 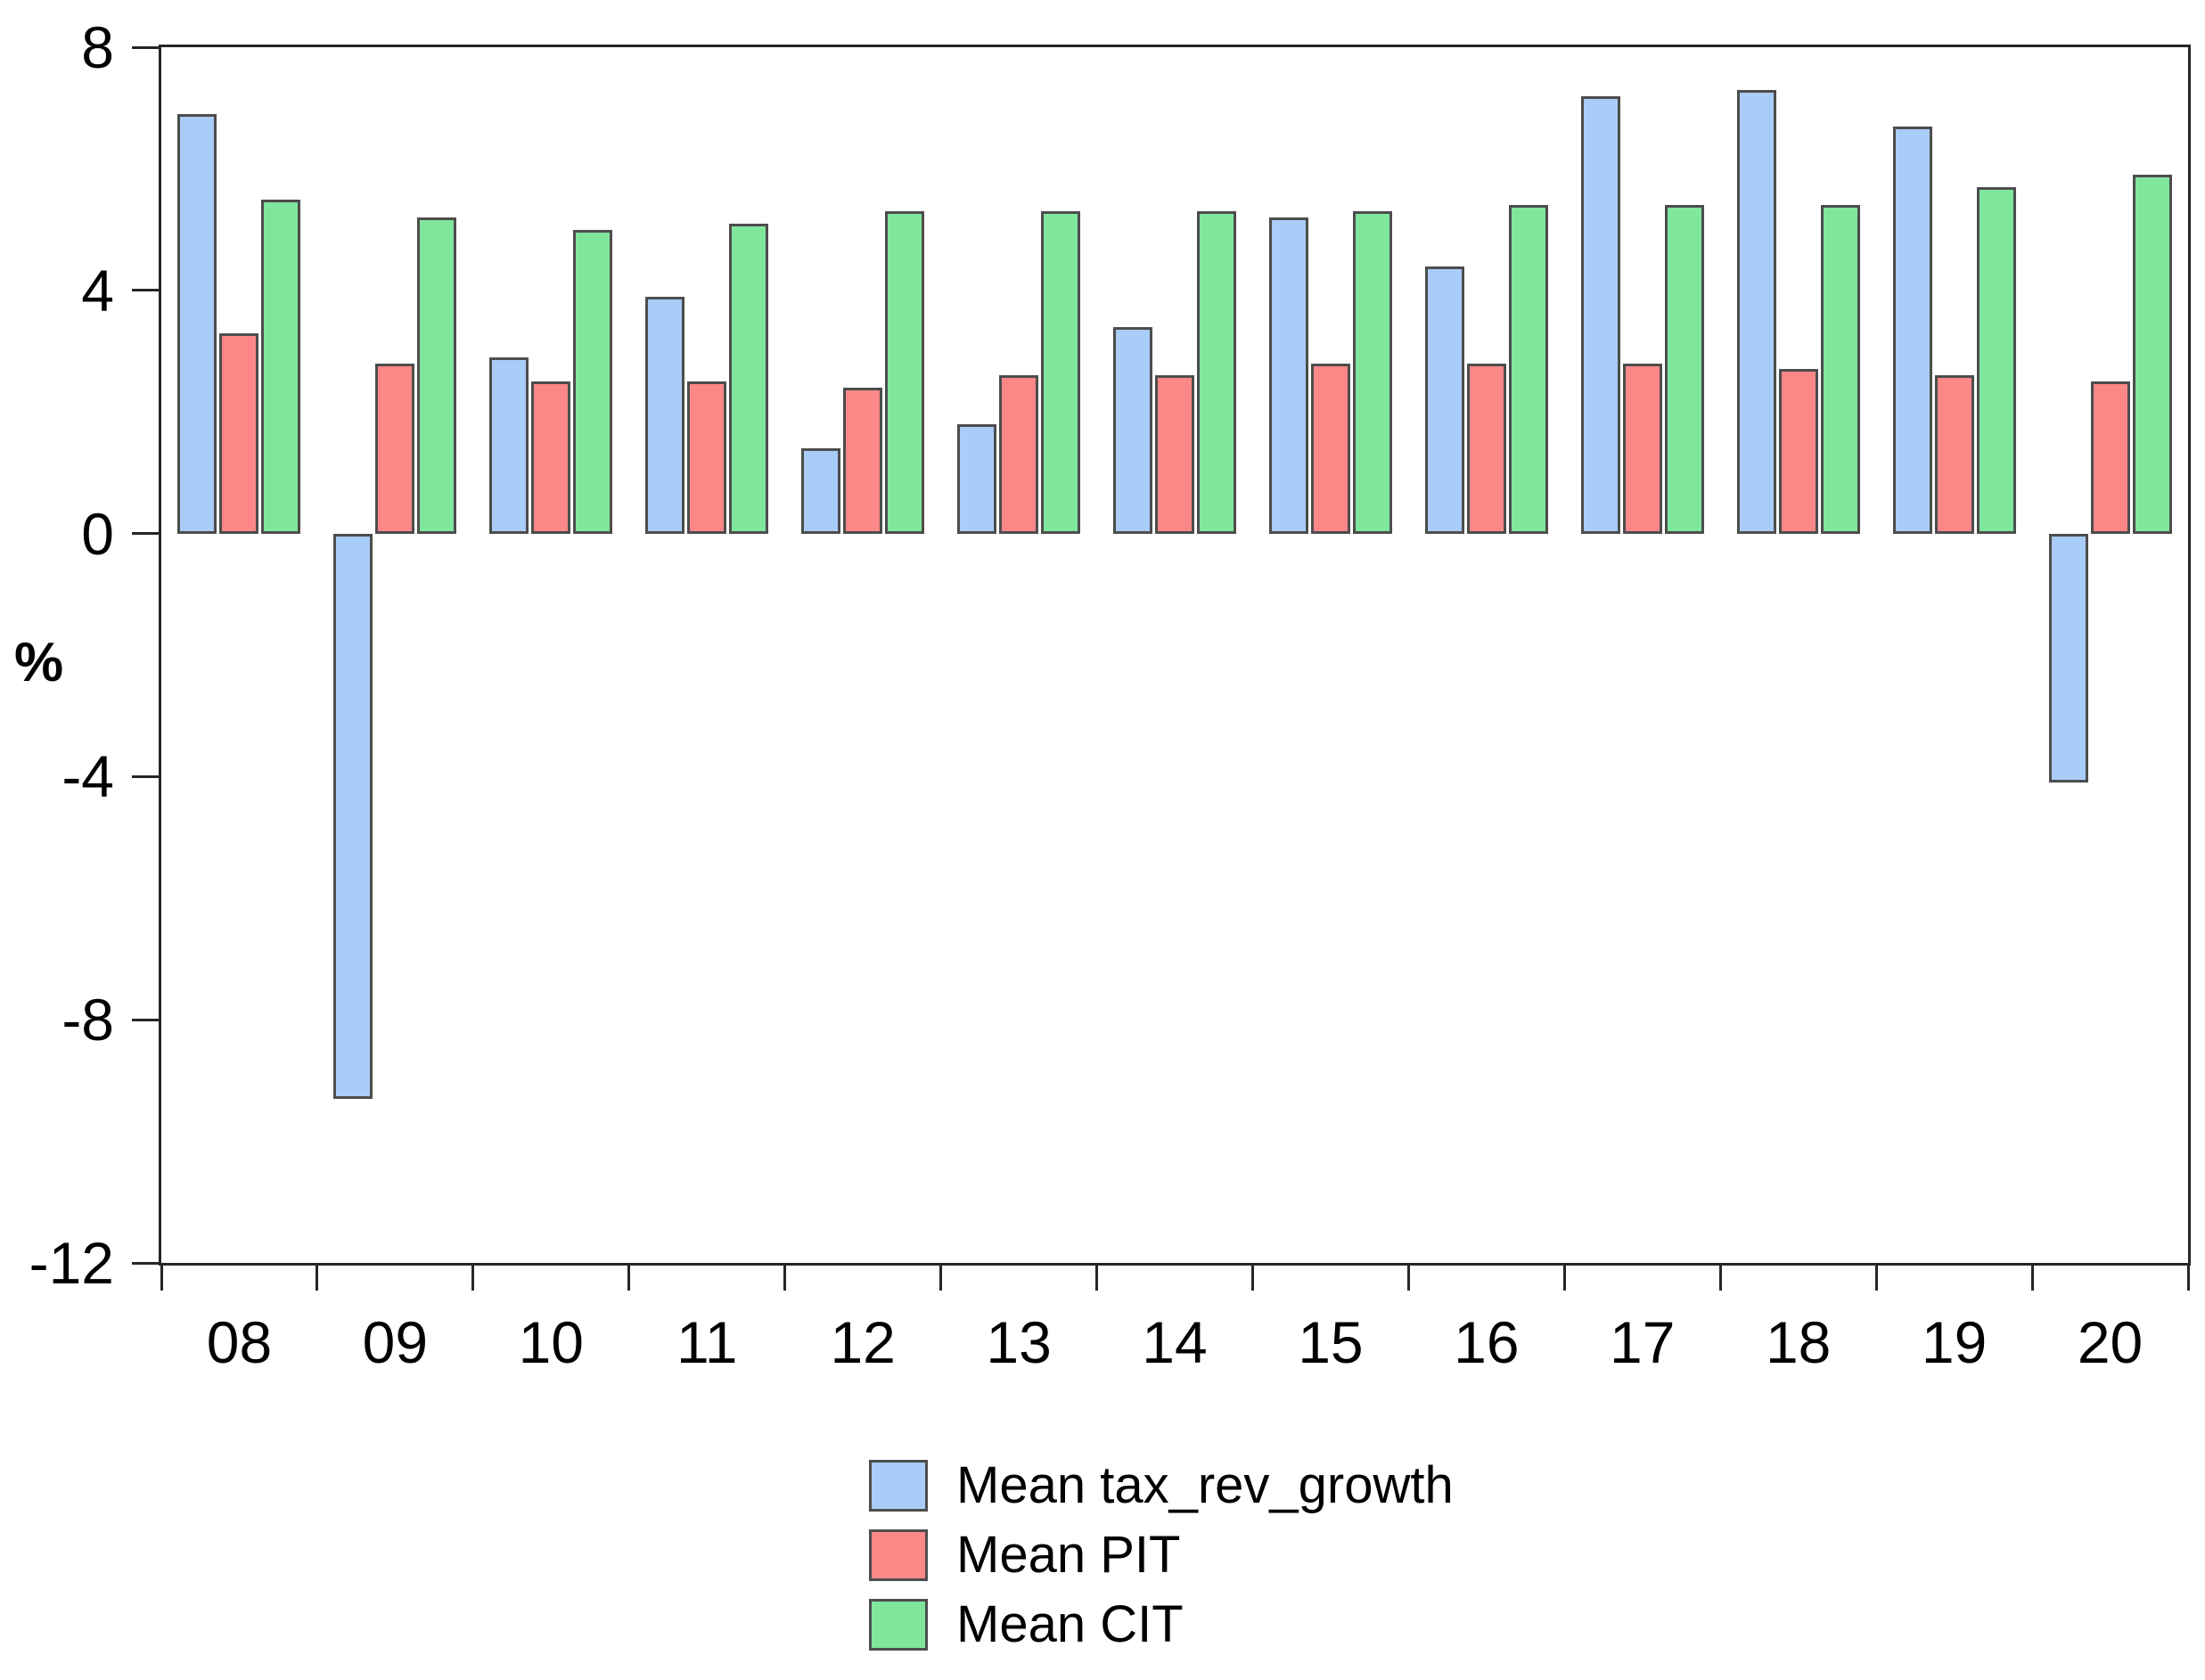 I want to click on y-axis-tick-label: -12, so click(x=71, y=1263).